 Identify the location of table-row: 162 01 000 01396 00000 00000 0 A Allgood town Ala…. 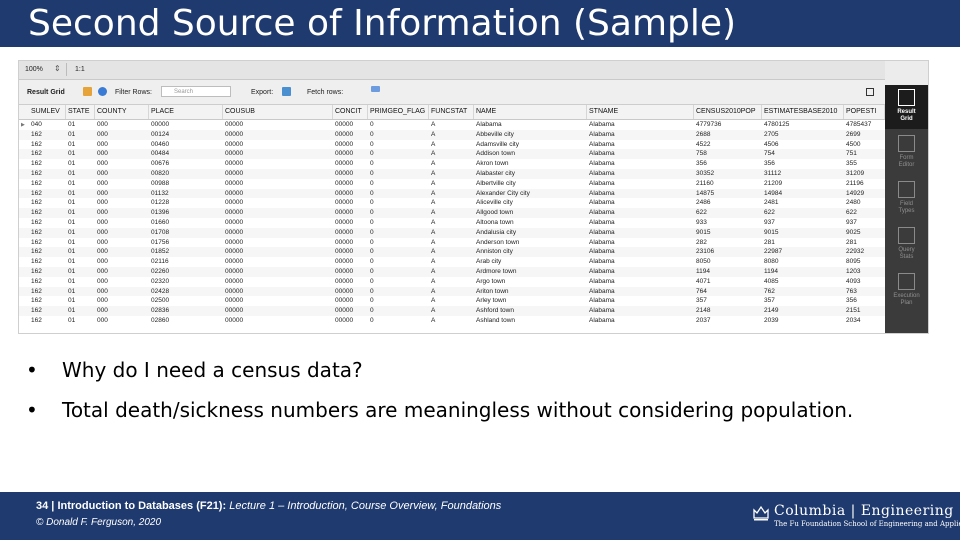
(452, 213).